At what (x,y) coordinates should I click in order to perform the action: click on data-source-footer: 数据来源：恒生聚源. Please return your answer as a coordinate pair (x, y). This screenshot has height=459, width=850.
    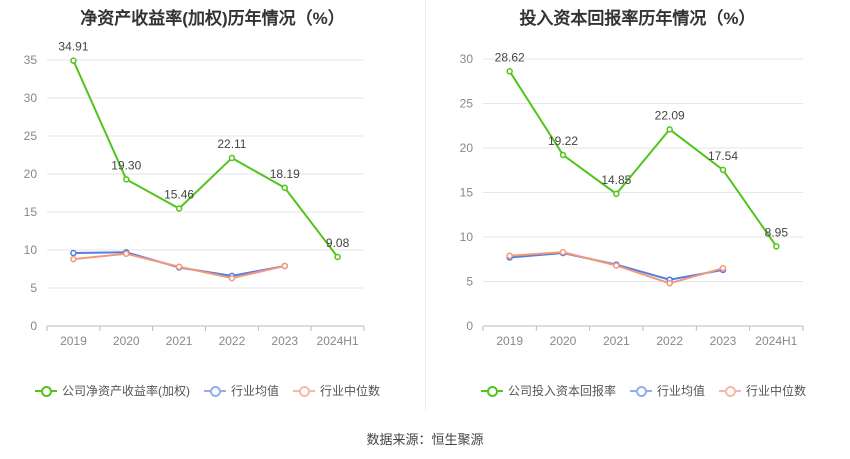
    Looking at the image, I should click on (425, 439).